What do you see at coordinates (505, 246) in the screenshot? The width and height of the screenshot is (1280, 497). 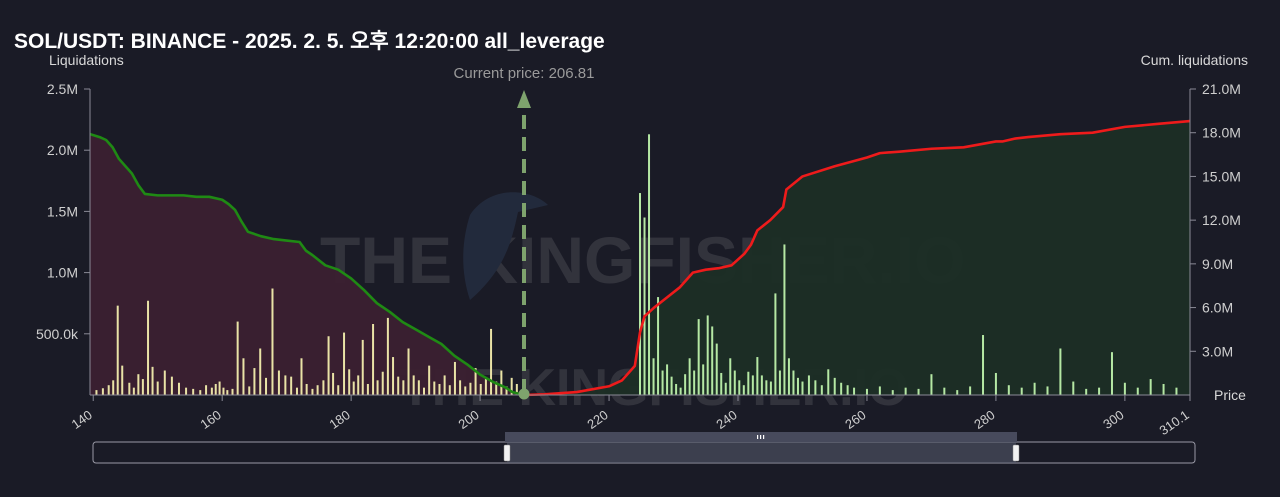 I see `kingfisher-bird-icon` at bounding box center [505, 246].